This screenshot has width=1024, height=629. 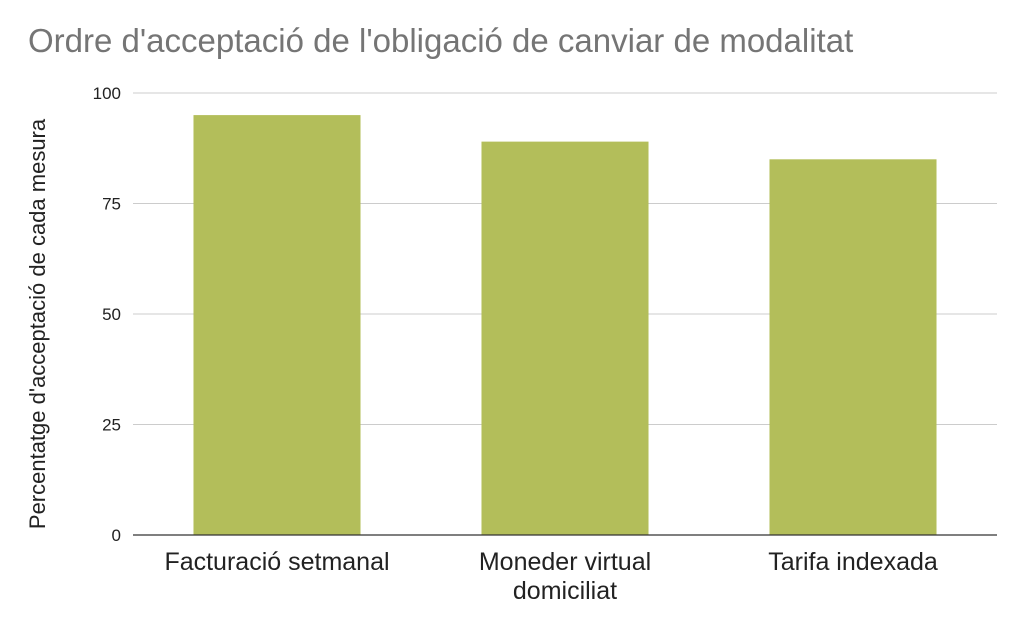 I want to click on y-tick-label: 50, so click(x=111, y=314).